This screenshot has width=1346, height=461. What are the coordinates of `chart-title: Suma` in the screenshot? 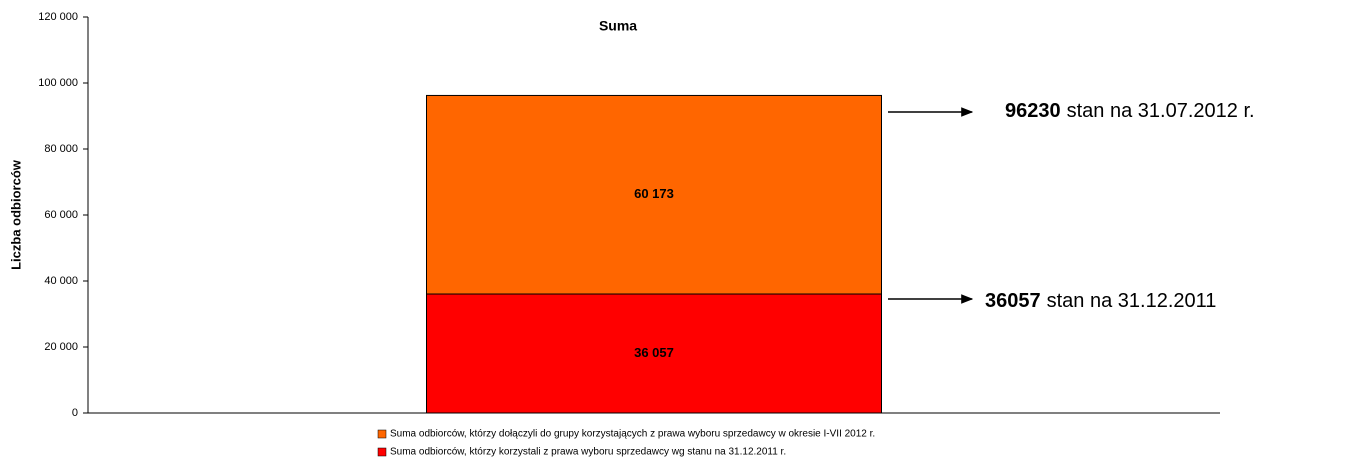 It's located at (618, 26).